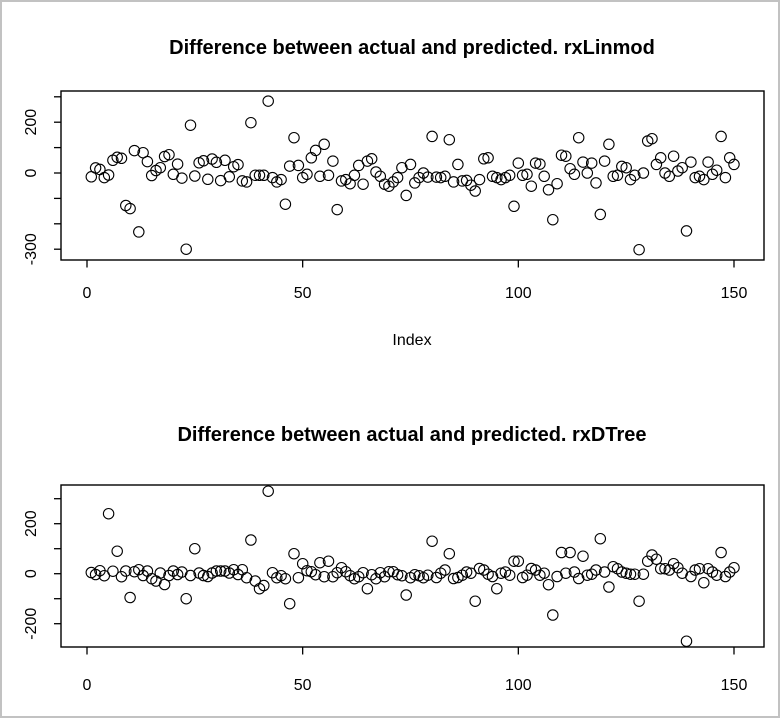 The image size is (780, 718). What do you see at coordinates (31, 249) in the screenshot?
I see `y-tick-label: -300` at bounding box center [31, 249].